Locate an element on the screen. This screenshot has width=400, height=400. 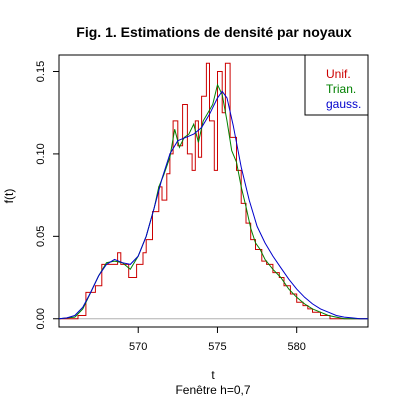
y-axis: 0.00 0.05 0.10 0.15 is located at coordinates (47, 195).